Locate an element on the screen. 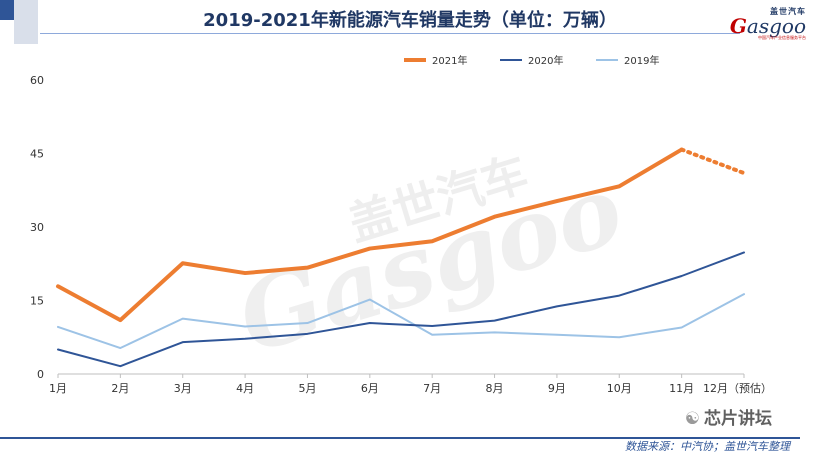 The width and height of the screenshot is (820, 454). legend-label: 2020年 is located at coordinates (545, 60).